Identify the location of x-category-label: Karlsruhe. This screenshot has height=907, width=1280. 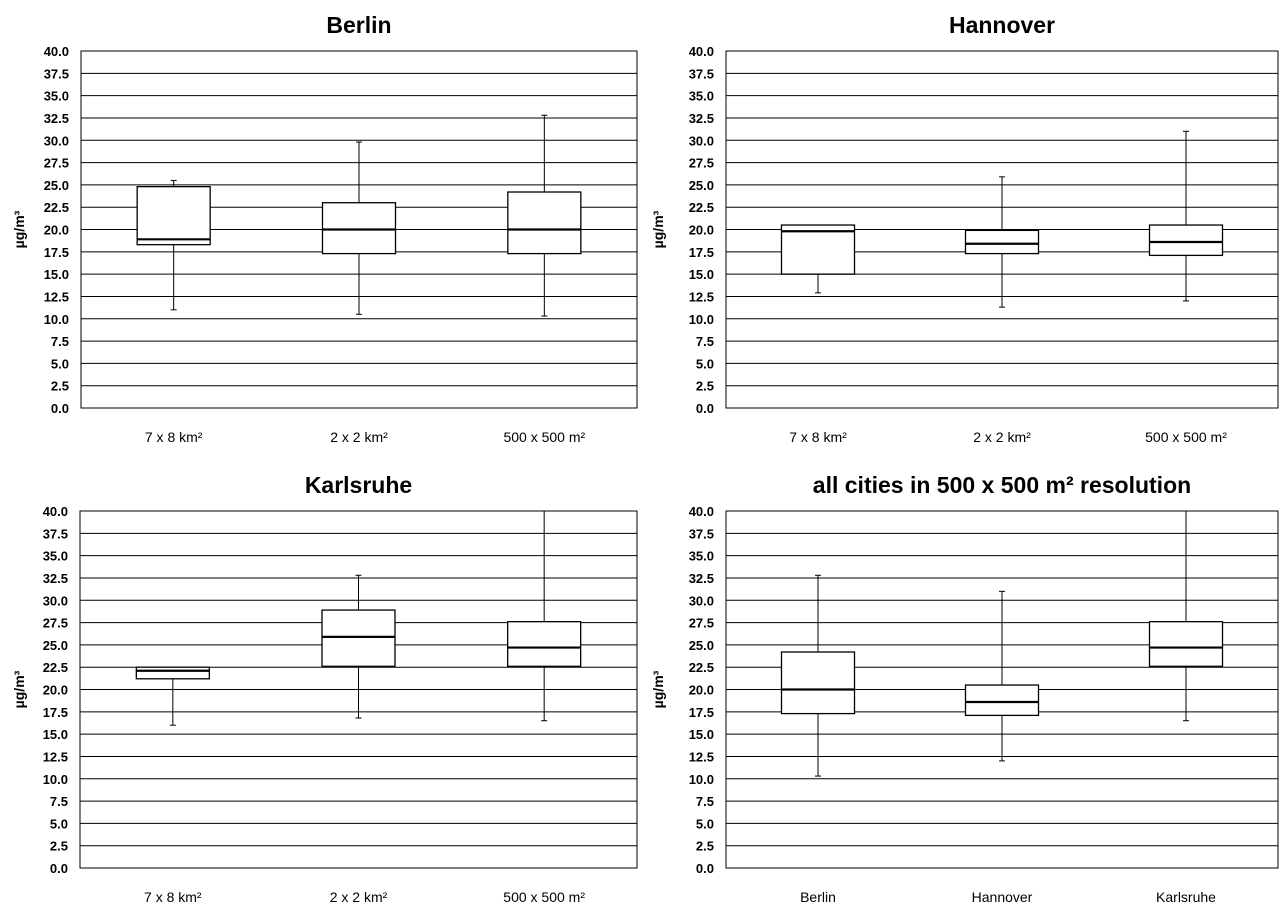
(1186, 897).